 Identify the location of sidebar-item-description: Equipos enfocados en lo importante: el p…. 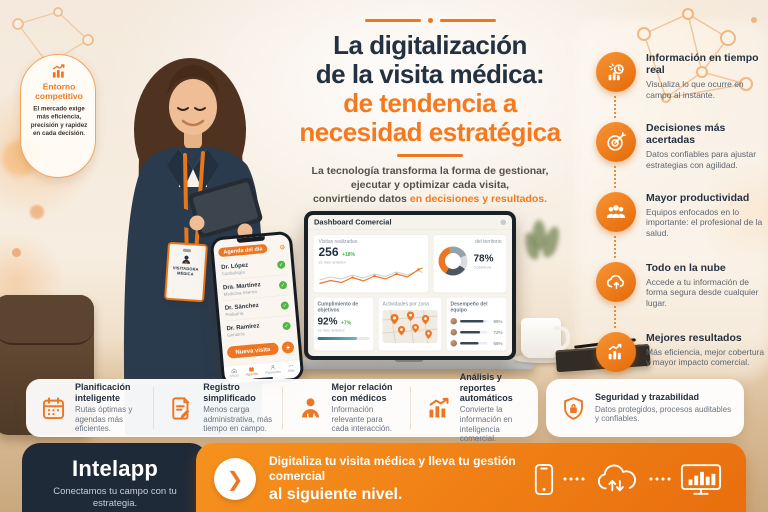
(704, 222).